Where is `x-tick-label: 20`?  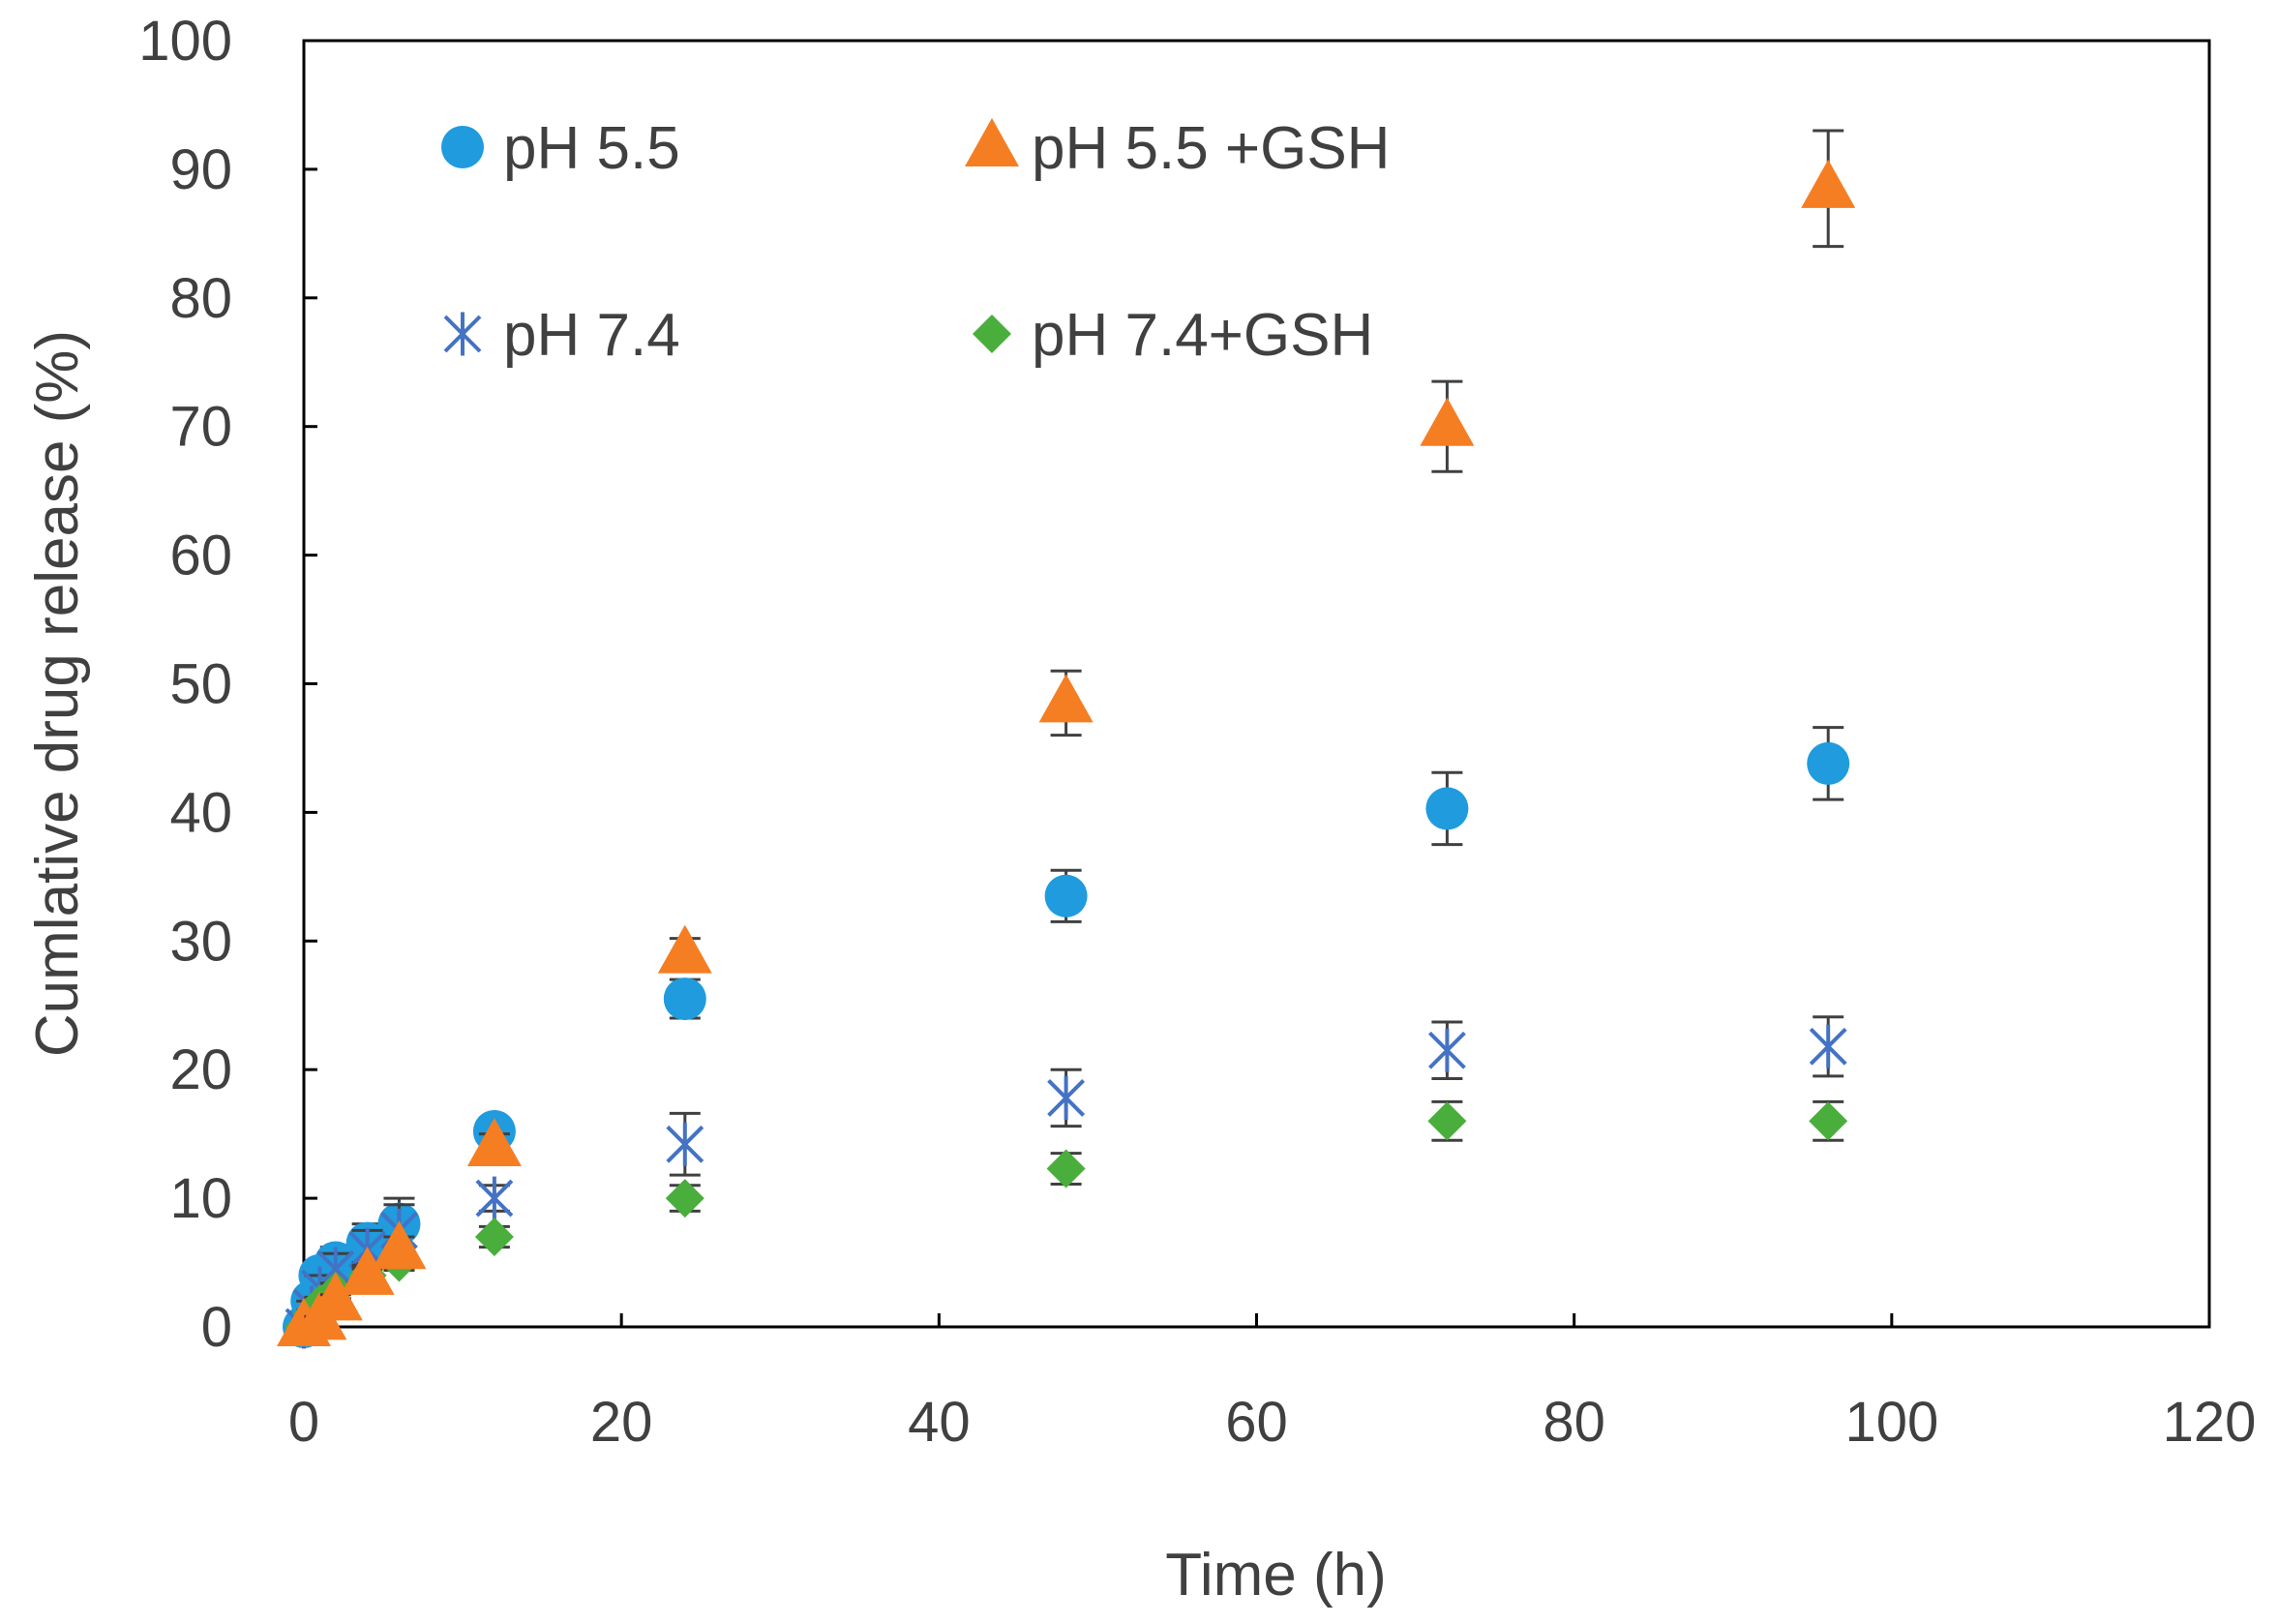 x-tick-label: 20 is located at coordinates (621, 1423).